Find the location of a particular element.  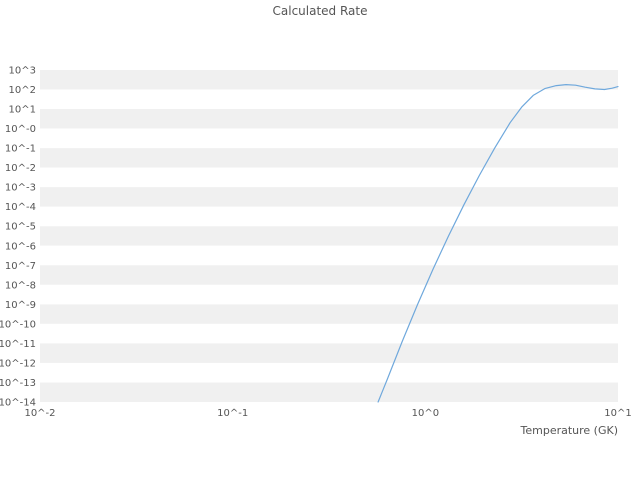

y-tick-label: 10^-12 is located at coordinates (18, 363).